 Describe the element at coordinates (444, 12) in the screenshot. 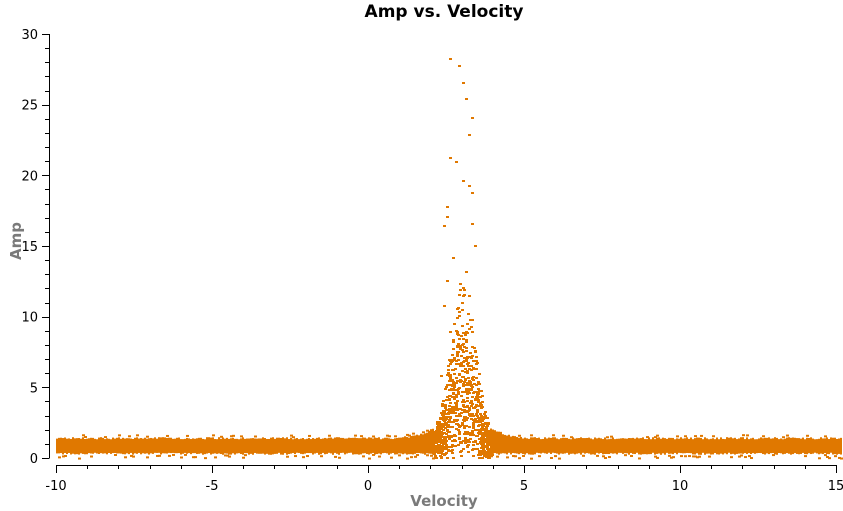

I see `chart-title: Amp vs. Velocity` at that location.